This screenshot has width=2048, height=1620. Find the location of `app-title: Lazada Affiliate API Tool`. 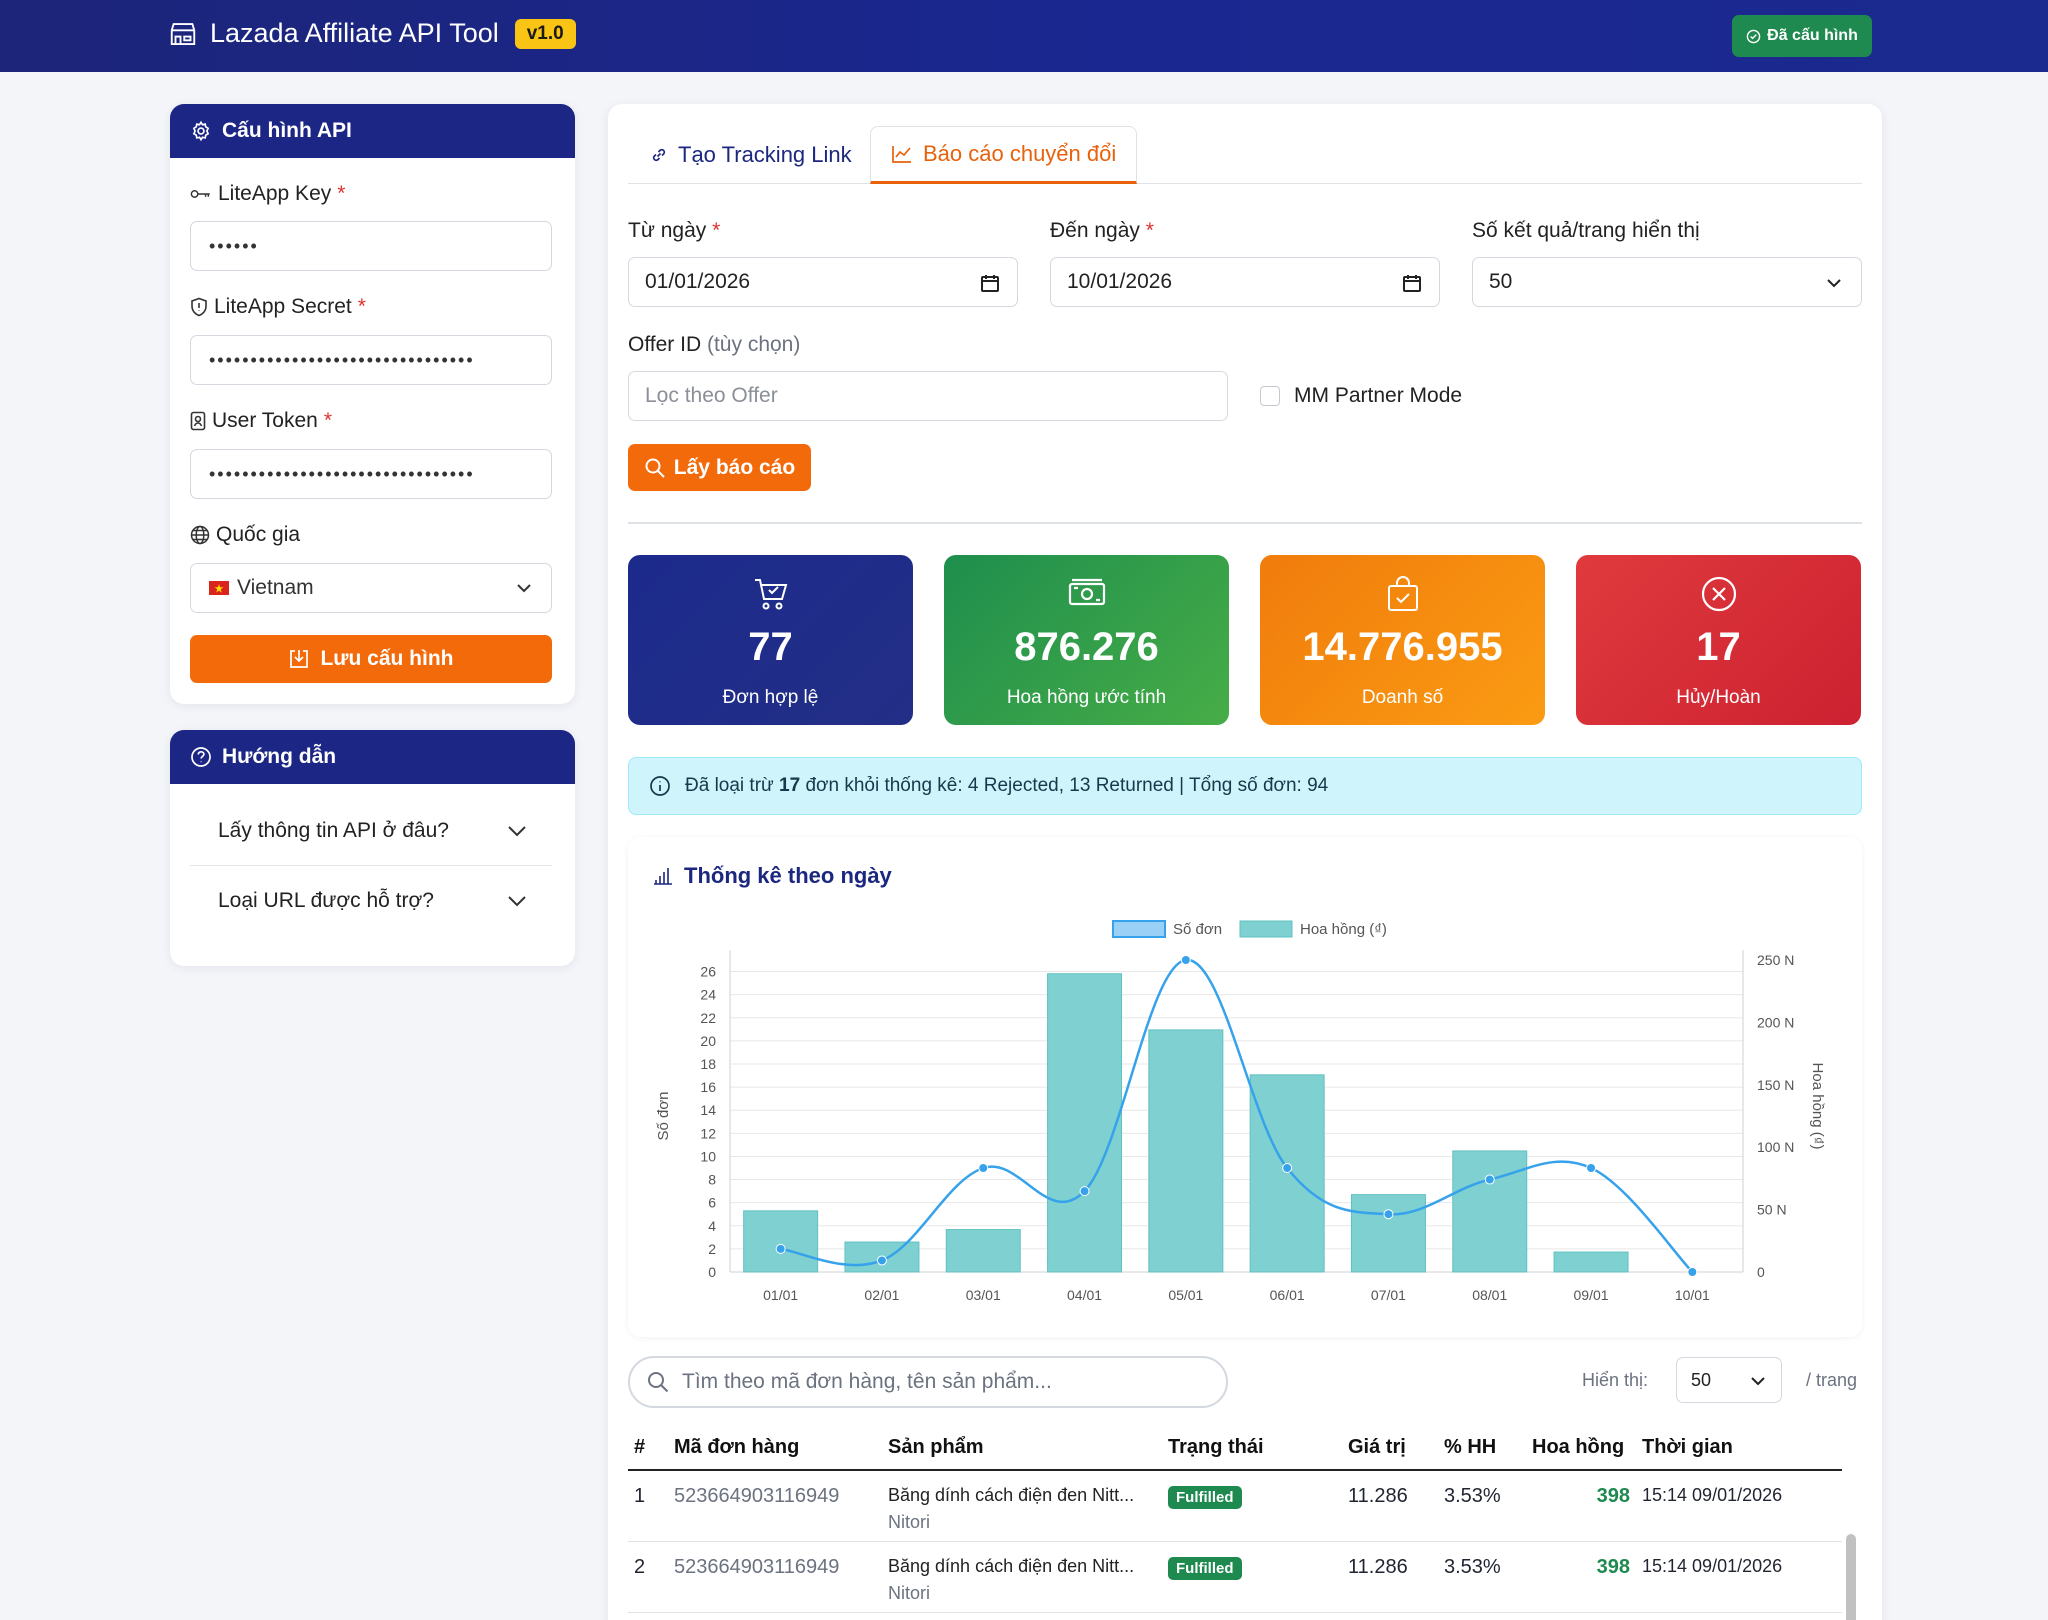

app-title: Lazada Affiliate API Tool is located at coordinates (354, 33).